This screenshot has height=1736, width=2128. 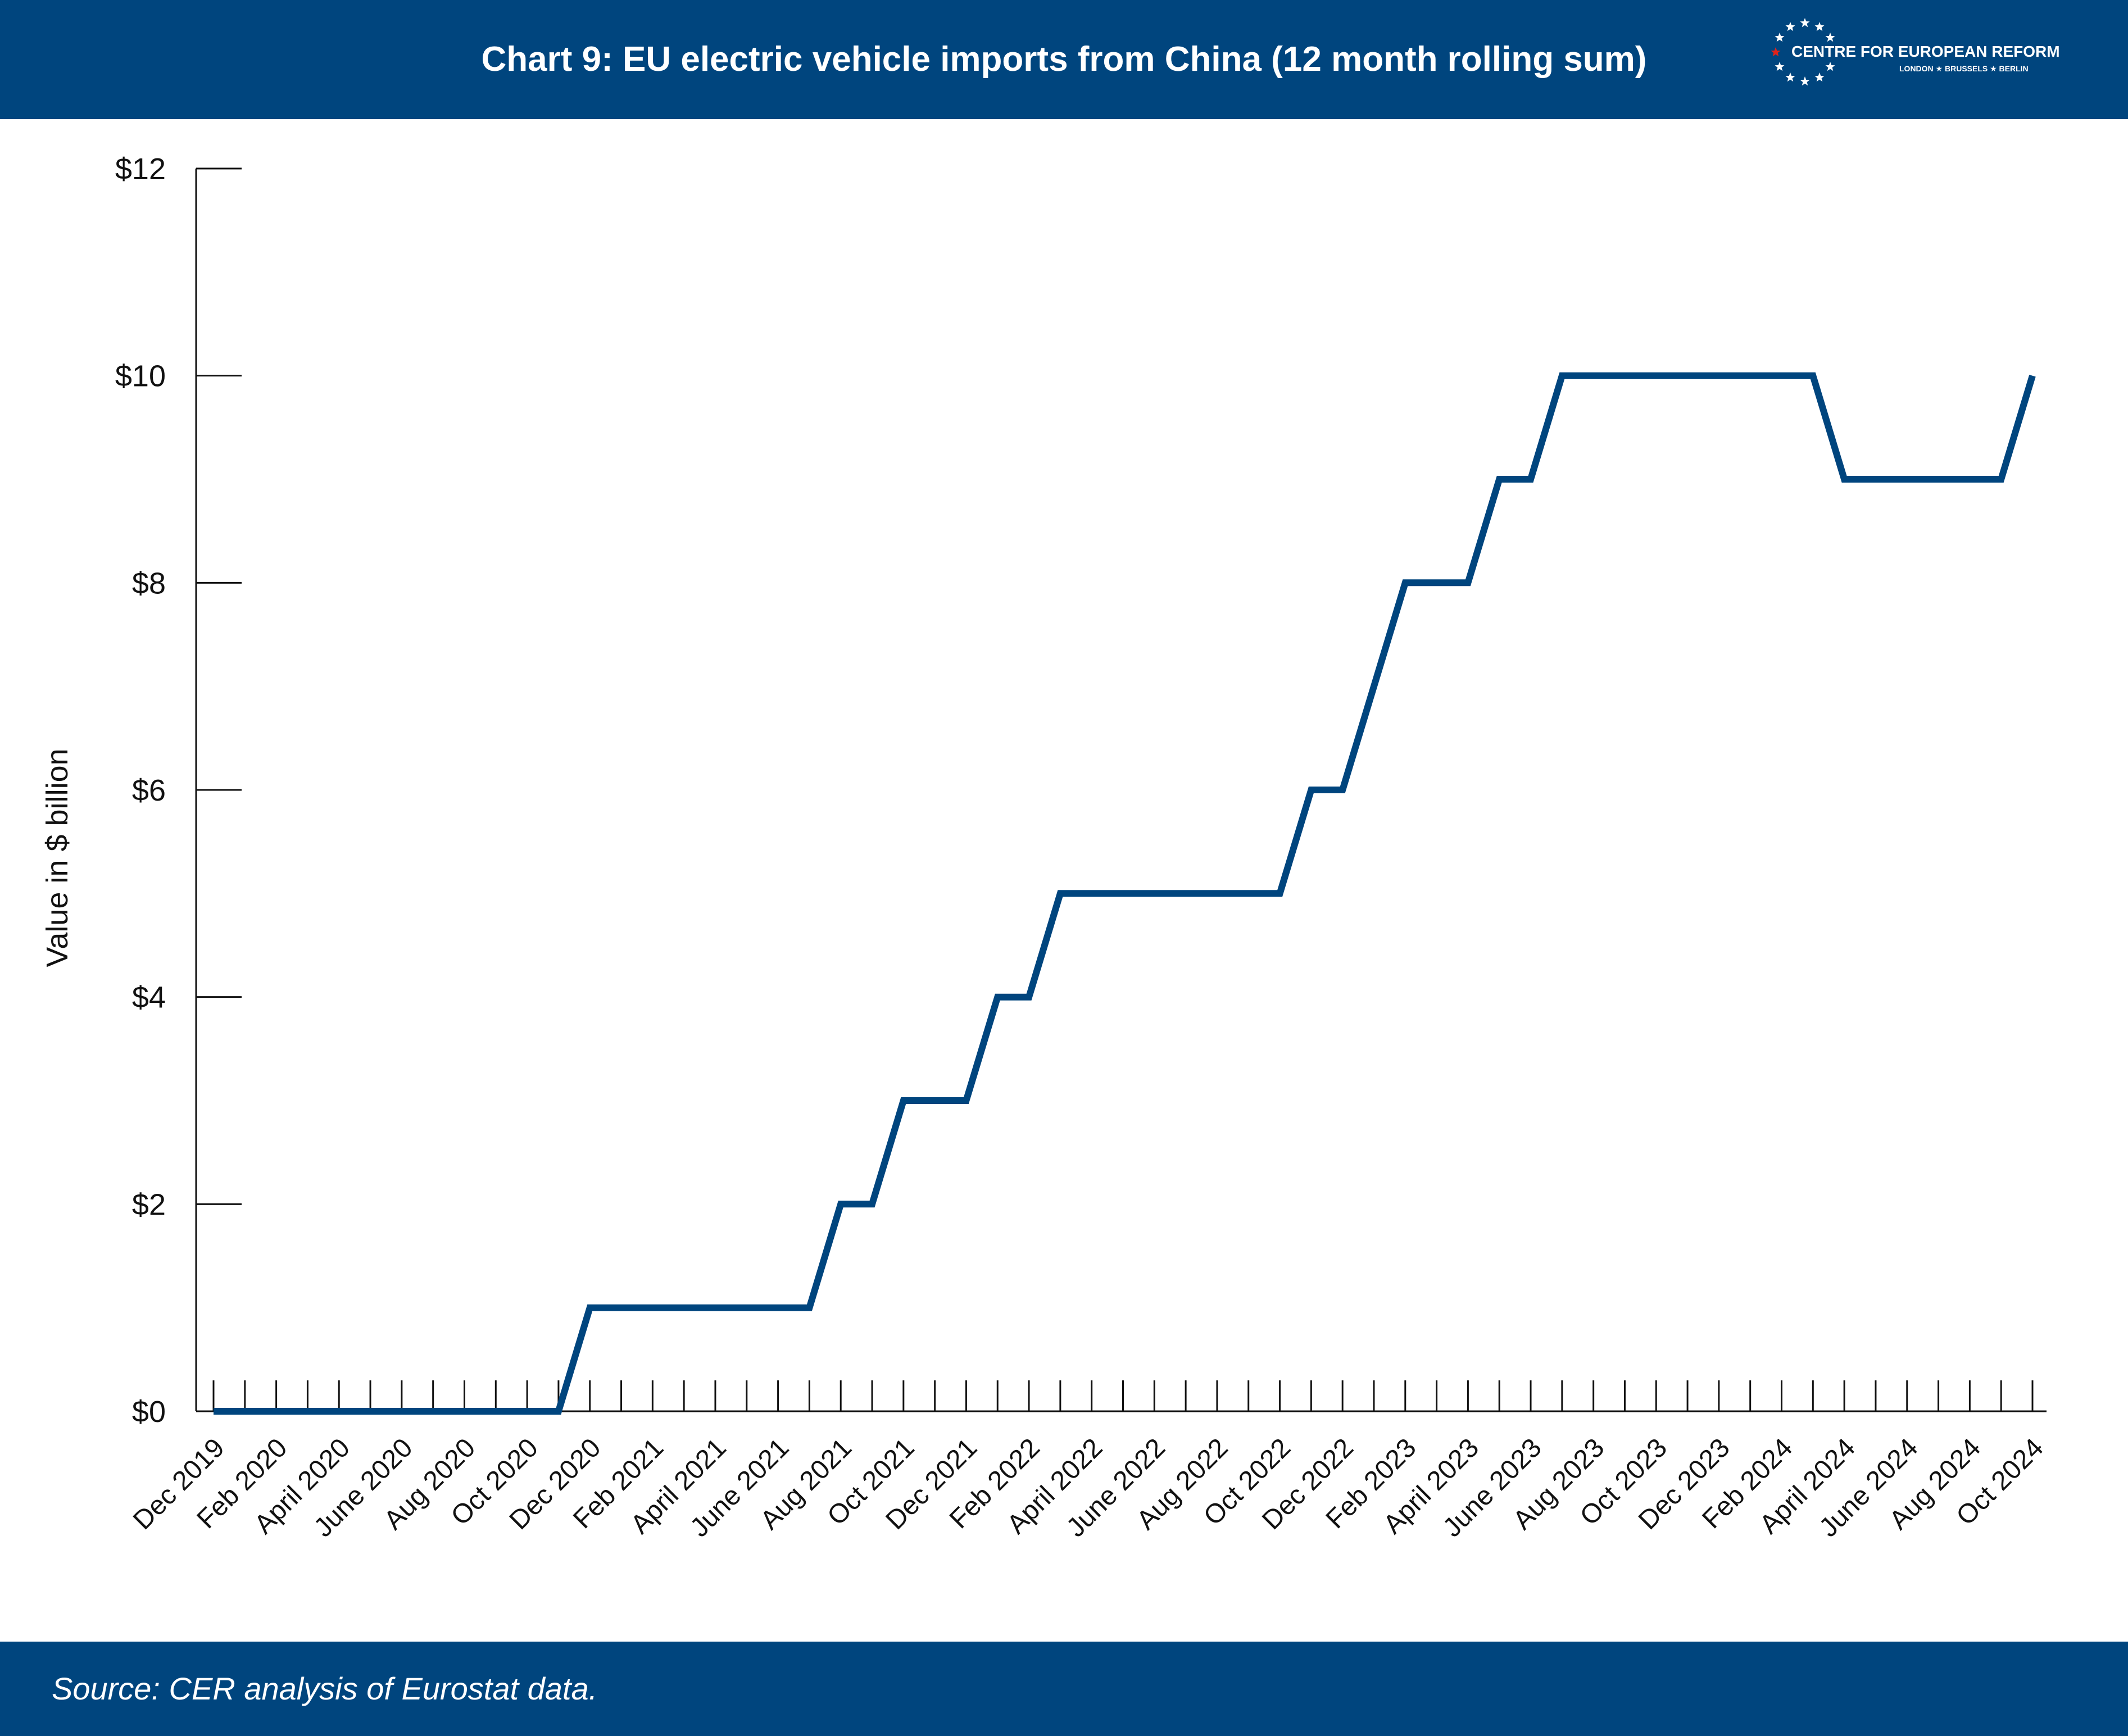 What do you see at coordinates (149, 998) in the screenshot?
I see `y-tick-label: $4` at bounding box center [149, 998].